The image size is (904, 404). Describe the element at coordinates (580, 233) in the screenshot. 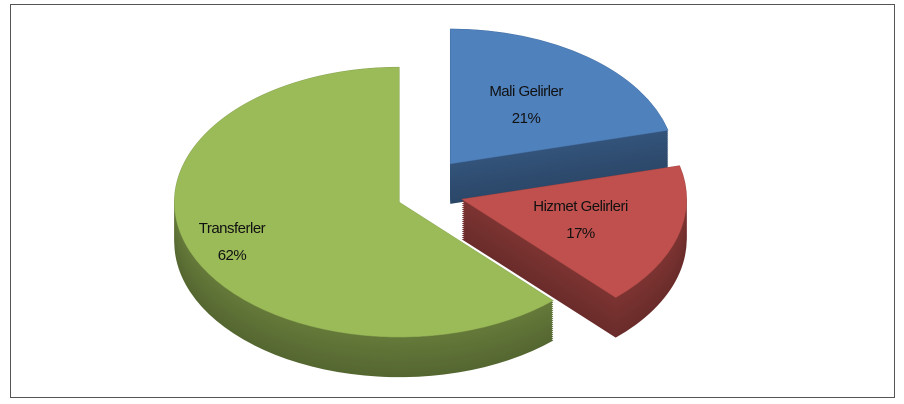

I see `slice-value-label: 17%` at that location.